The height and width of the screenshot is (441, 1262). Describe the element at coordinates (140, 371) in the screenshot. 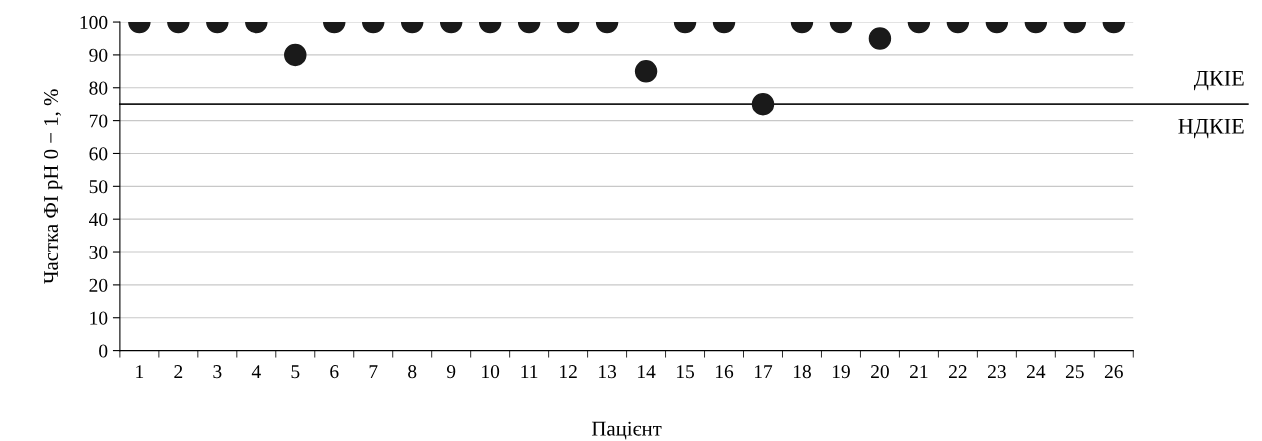

I see `x-tick-label: 1` at that location.